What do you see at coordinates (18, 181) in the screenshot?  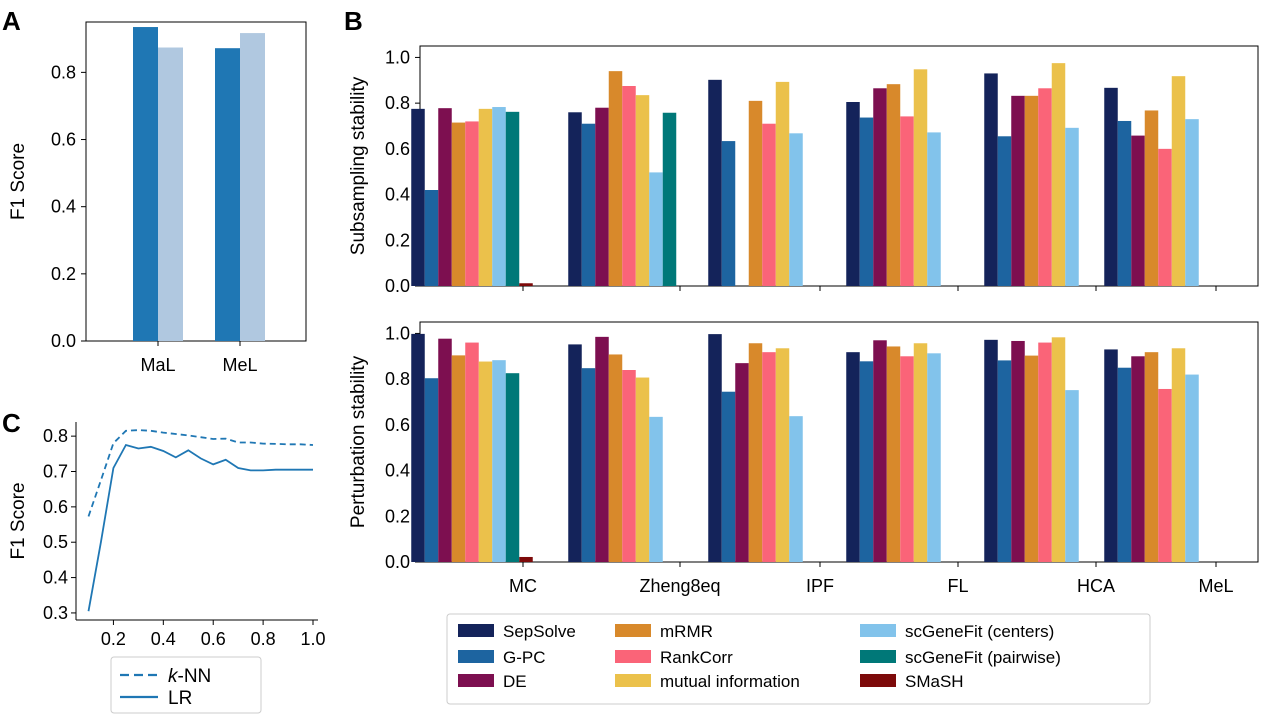 I see `panel-a-ylabel: F1 Score` at bounding box center [18, 181].